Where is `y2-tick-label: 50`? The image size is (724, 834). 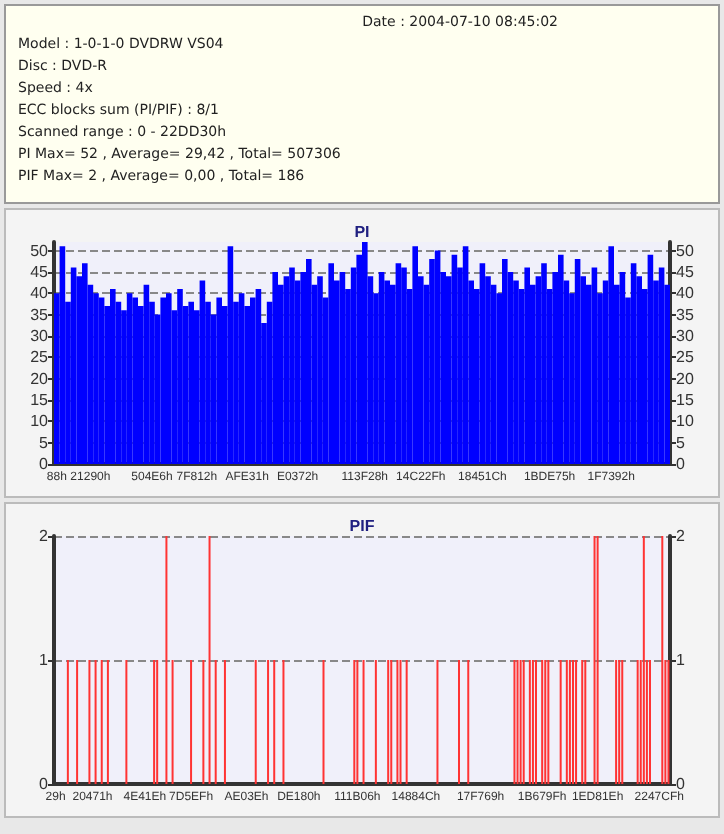
y2-tick-label: 50 is located at coordinates (685, 250).